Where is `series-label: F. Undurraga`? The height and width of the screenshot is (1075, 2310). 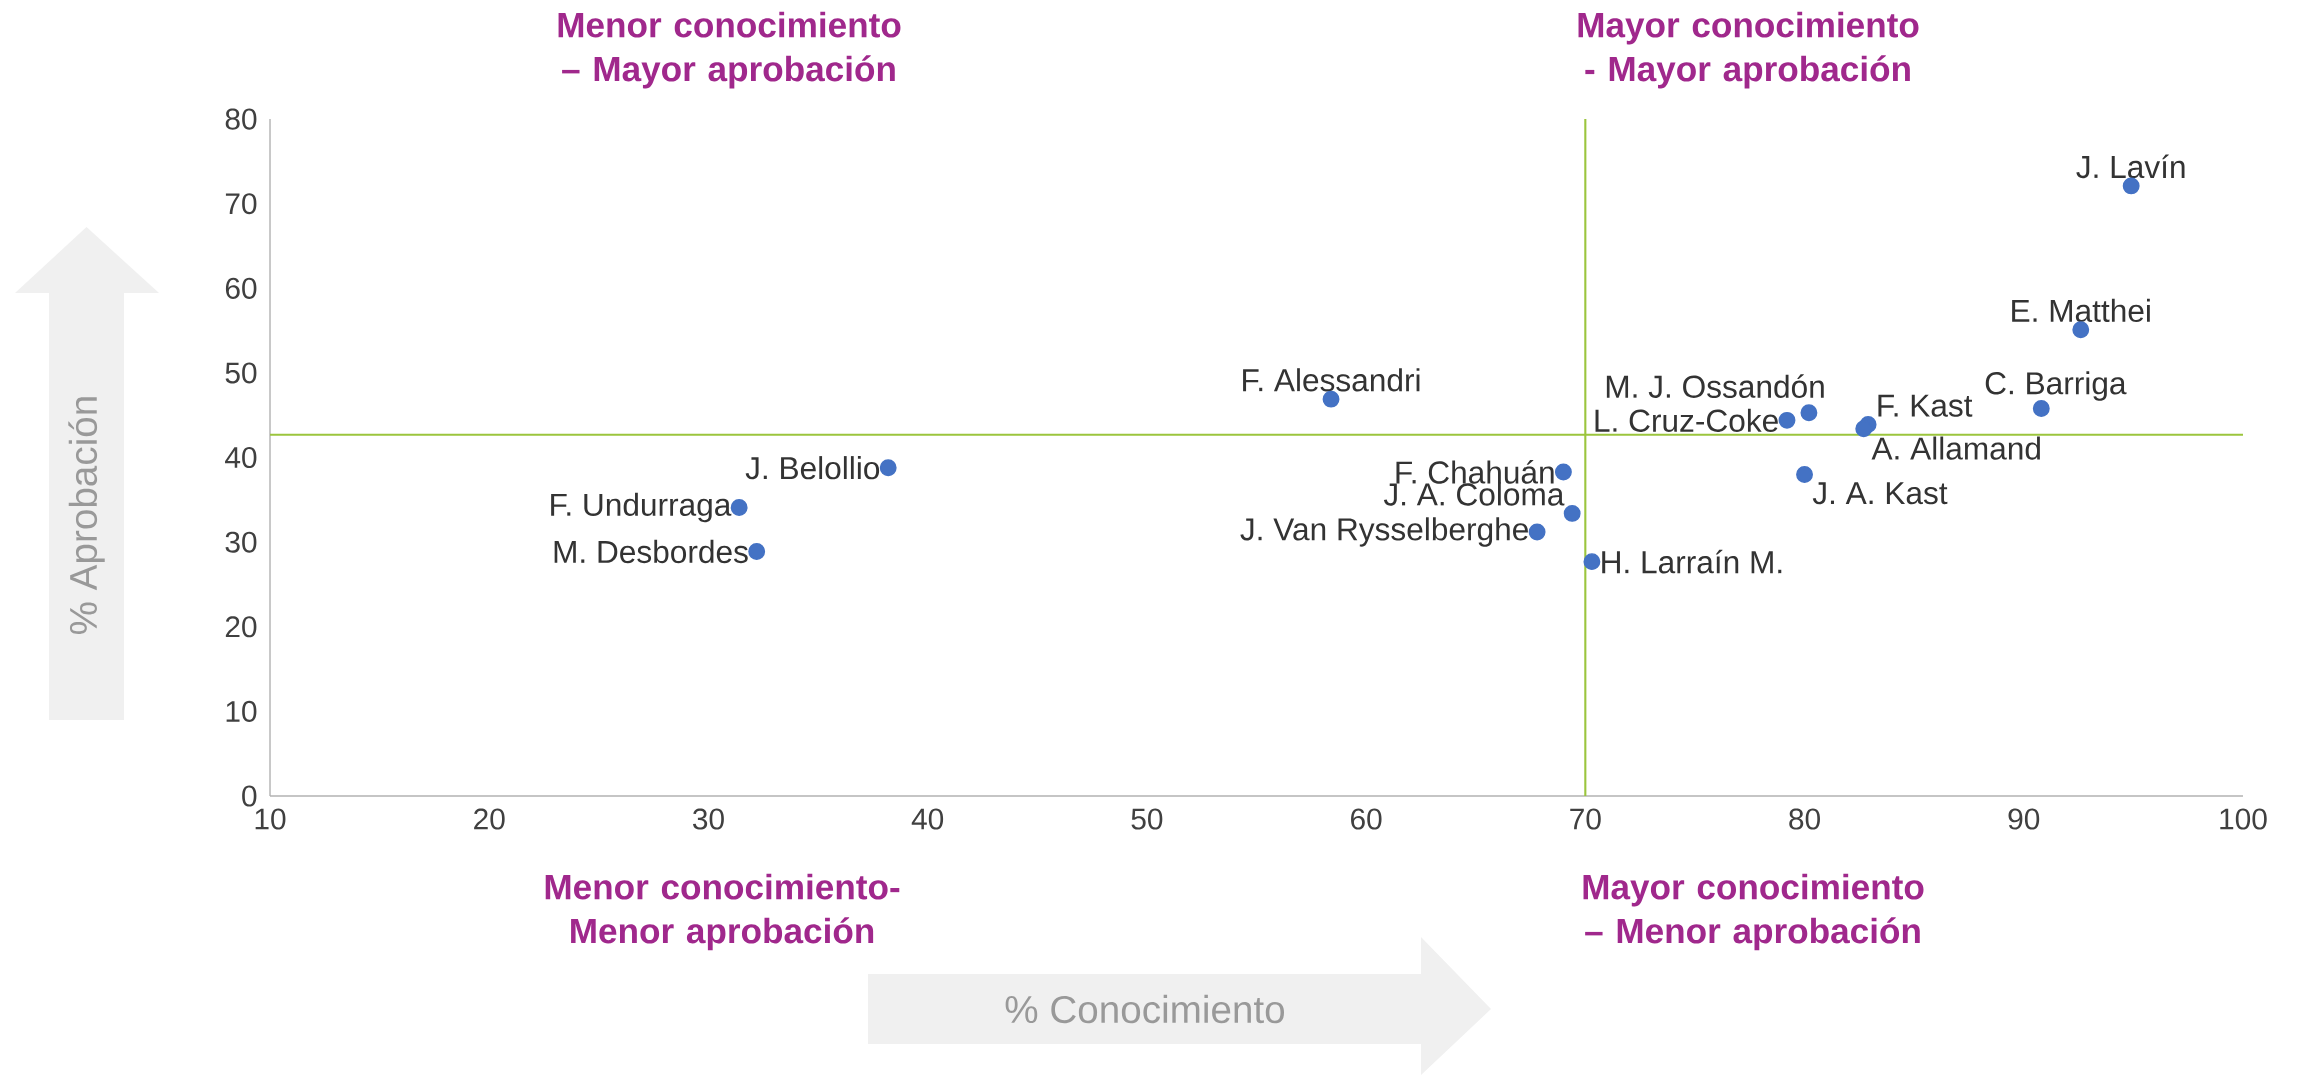
series-label: F. Undurraga is located at coordinates (641, 507).